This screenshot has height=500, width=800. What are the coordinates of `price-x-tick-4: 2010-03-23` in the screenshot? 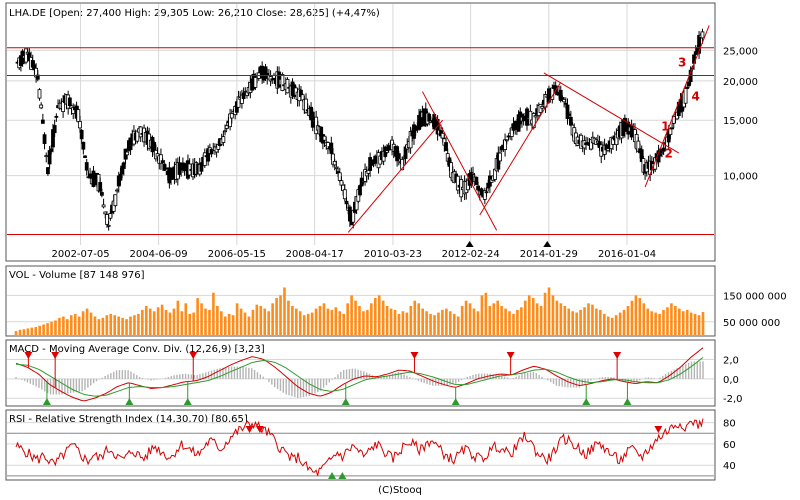 It's located at (393, 254).